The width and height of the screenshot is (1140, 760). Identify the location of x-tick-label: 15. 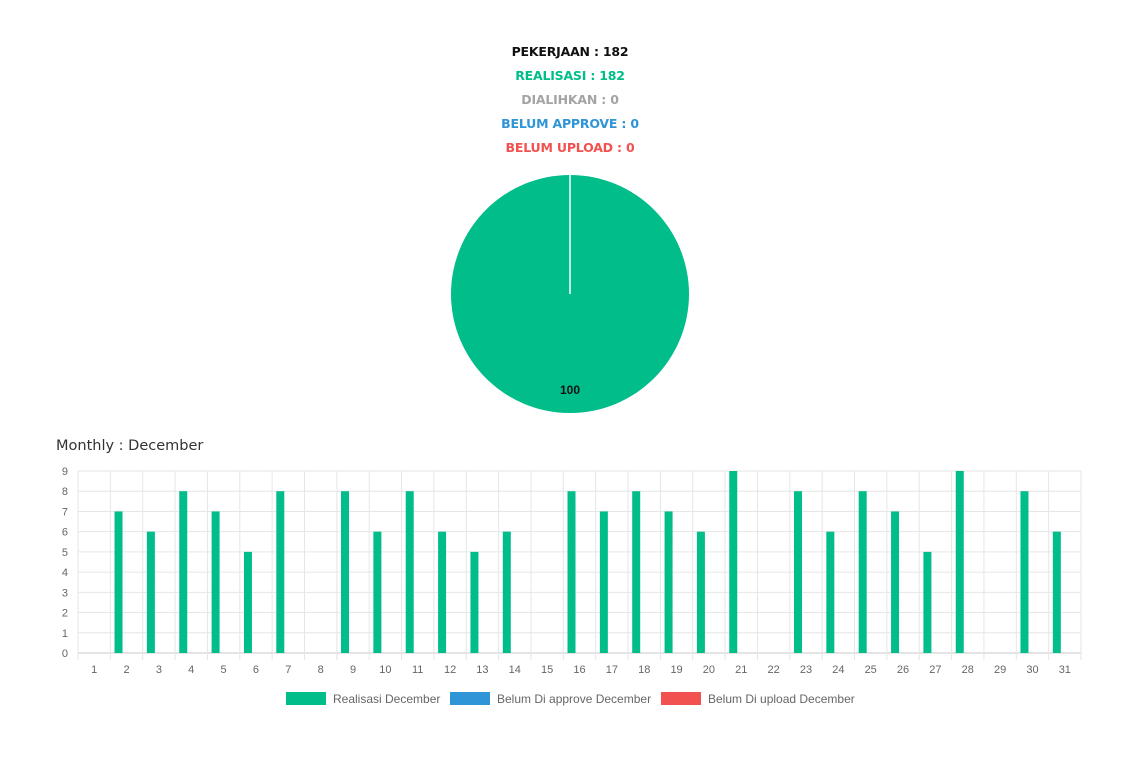
(547, 670).